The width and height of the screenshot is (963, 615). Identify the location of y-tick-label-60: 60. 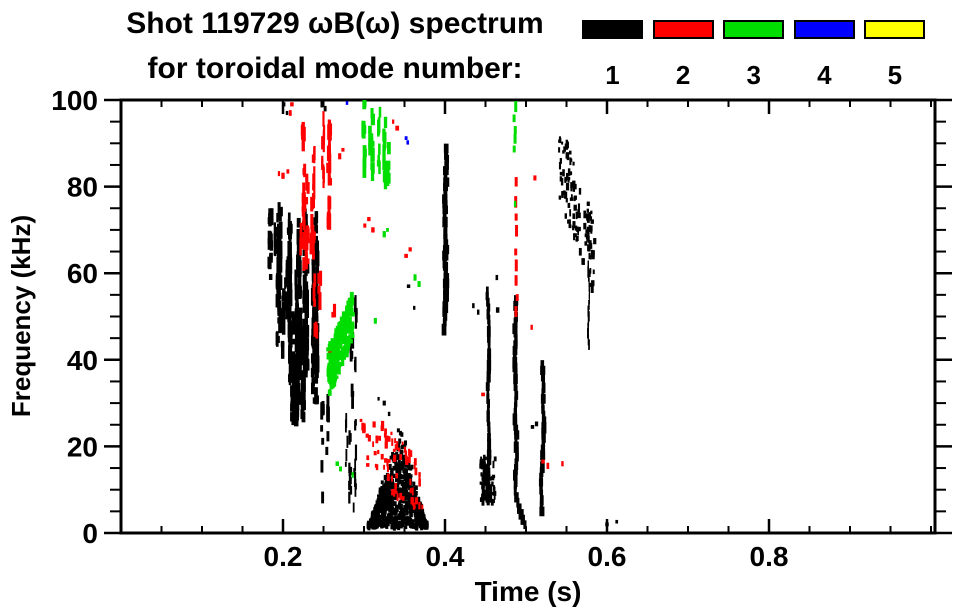
(82, 273).